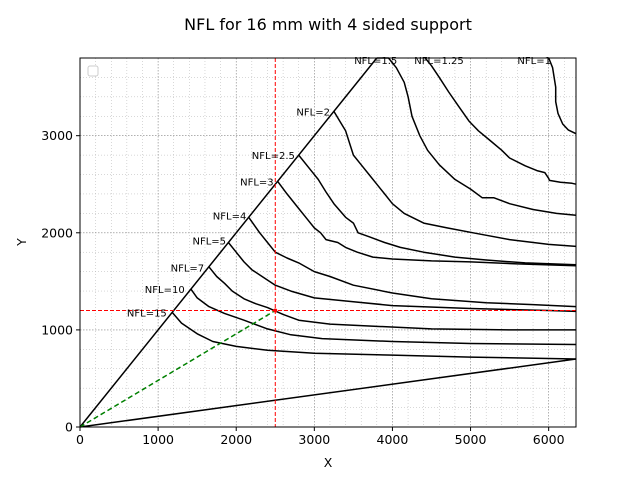 The width and height of the screenshot is (640, 480). I want to click on x-tick-label: 0, so click(80, 439).